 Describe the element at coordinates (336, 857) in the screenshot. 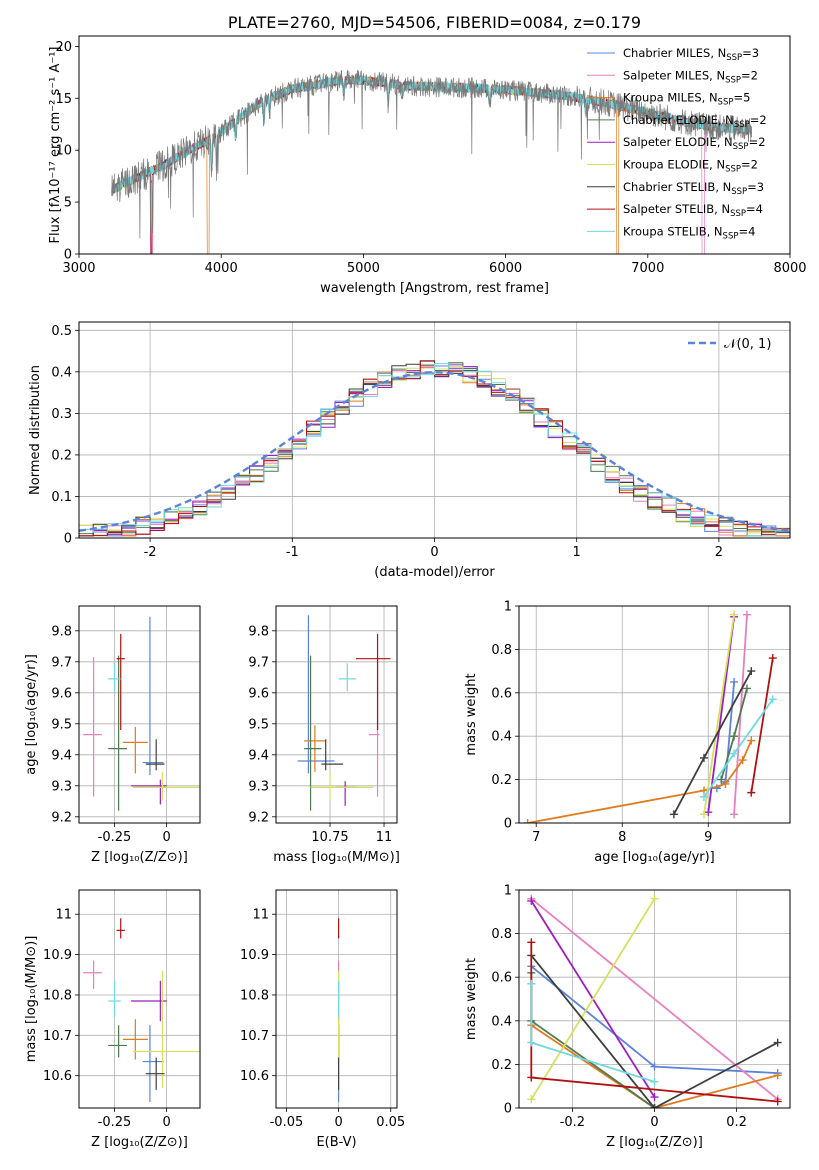

I see `mass-age-xlabel: mass [log₁₀(M/M⊙)]` at that location.